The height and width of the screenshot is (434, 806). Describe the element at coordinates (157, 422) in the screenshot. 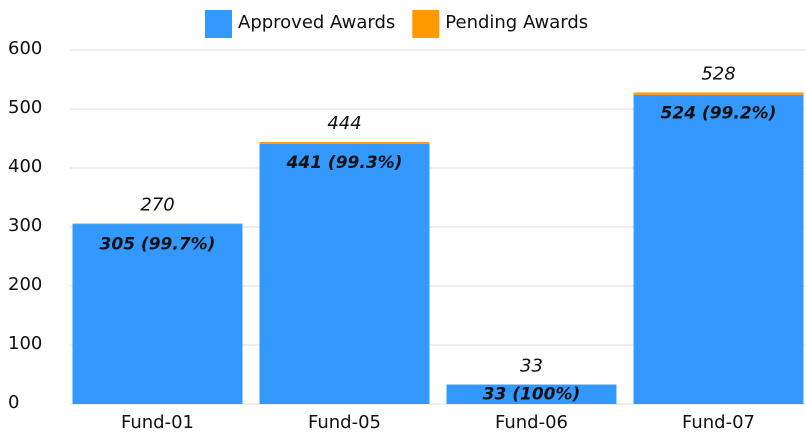

I see `x-tick-label: Fund-01` at that location.